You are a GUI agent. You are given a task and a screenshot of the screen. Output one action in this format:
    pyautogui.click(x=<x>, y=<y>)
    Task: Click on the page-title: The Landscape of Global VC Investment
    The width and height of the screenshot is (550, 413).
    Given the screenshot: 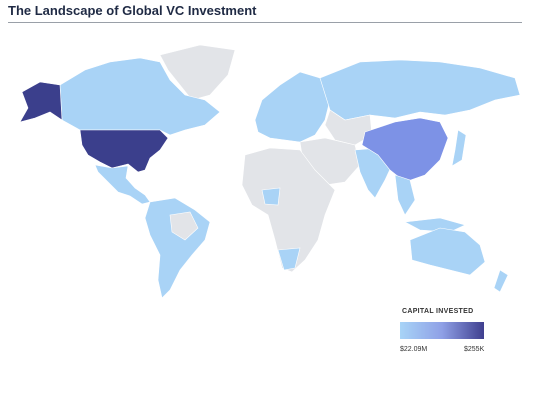 What is the action you would take?
    pyautogui.click(x=132, y=10)
    